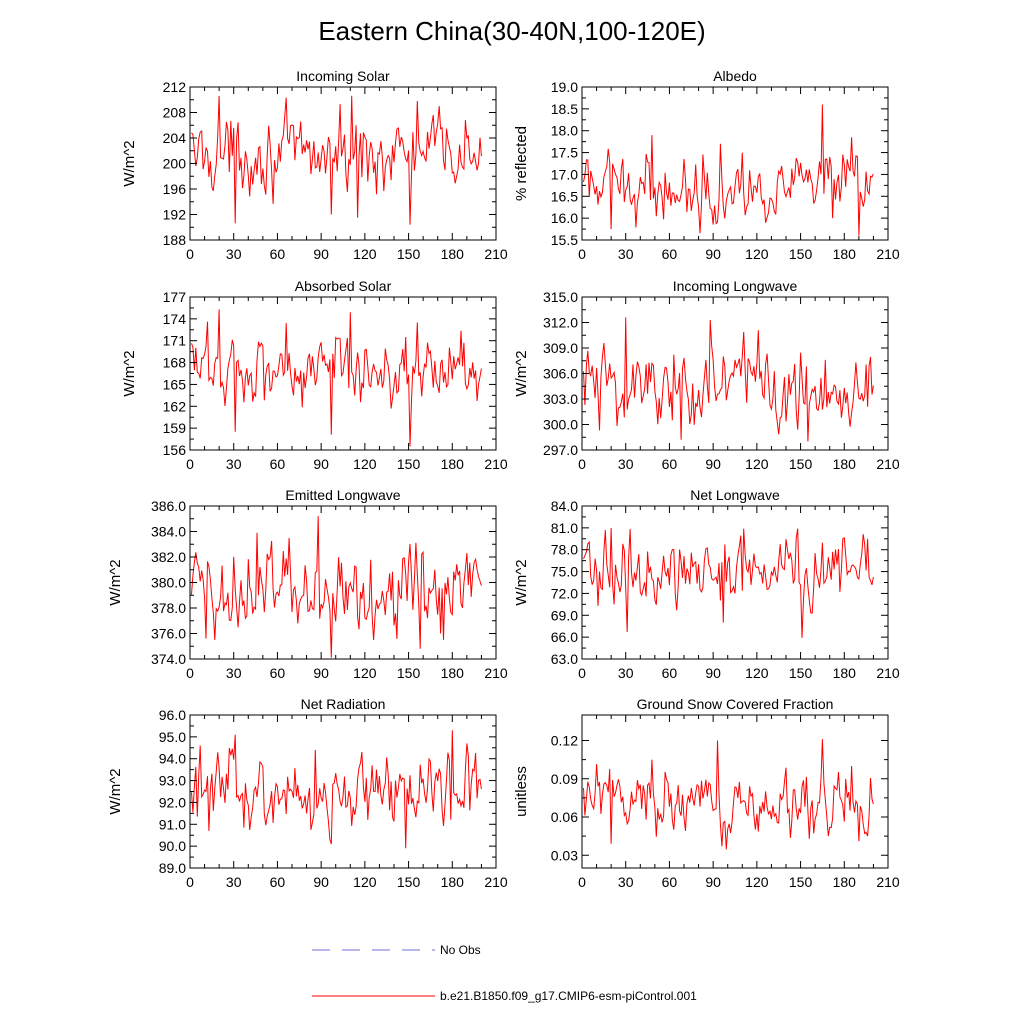 This screenshot has height=1024, width=1024. Describe the element at coordinates (560, 348) in the screenshot. I see `y-tick-label: 309.0` at that location.